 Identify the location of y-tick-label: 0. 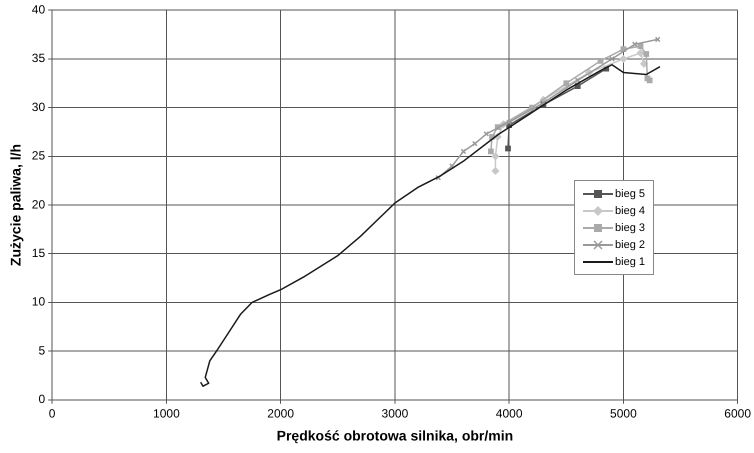
(42, 399).